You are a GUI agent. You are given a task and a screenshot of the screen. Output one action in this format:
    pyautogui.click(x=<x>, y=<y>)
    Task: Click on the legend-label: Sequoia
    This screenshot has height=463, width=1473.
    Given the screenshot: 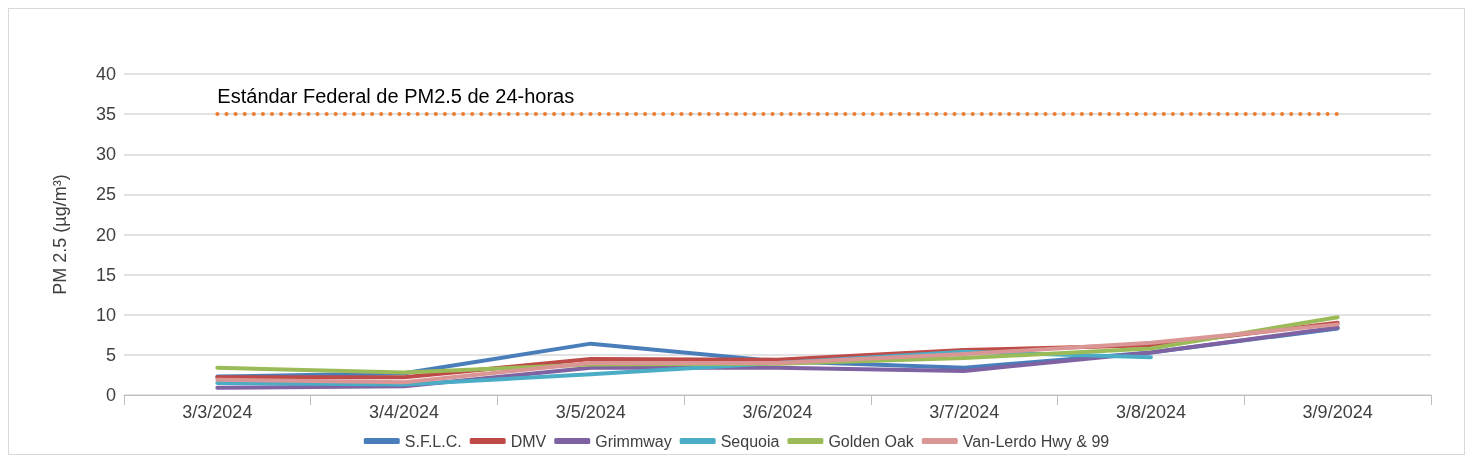 What is the action you would take?
    pyautogui.click(x=750, y=441)
    